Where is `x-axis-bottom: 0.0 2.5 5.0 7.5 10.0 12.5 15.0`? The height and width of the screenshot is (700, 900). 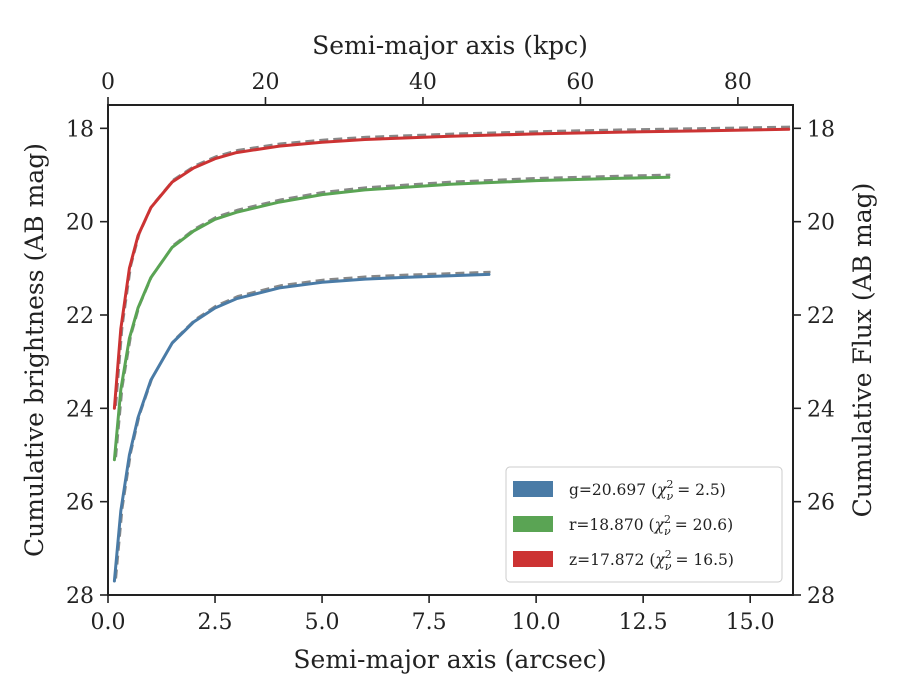
x-axis-bottom: 0.0 2.5 5.0 7.5 10.0 12.5 15.0 is located at coordinates (433, 615).